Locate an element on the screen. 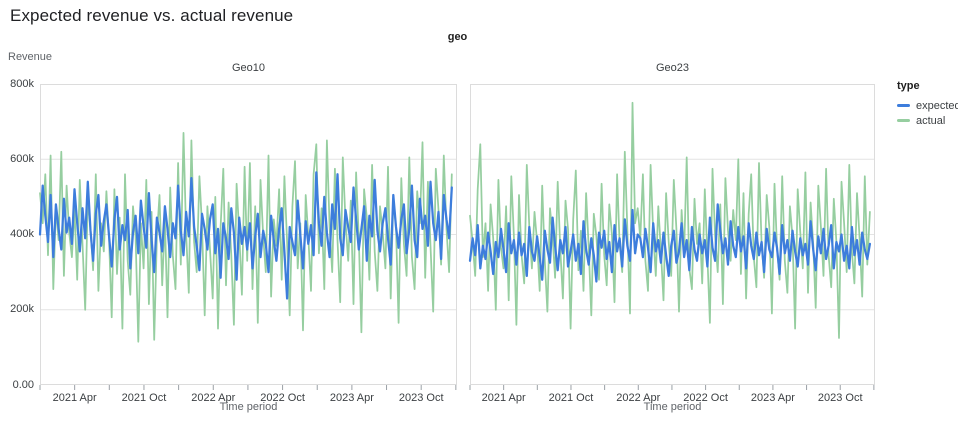 This screenshot has width=958, height=424. legend-item-expected: expected is located at coordinates (927, 105).